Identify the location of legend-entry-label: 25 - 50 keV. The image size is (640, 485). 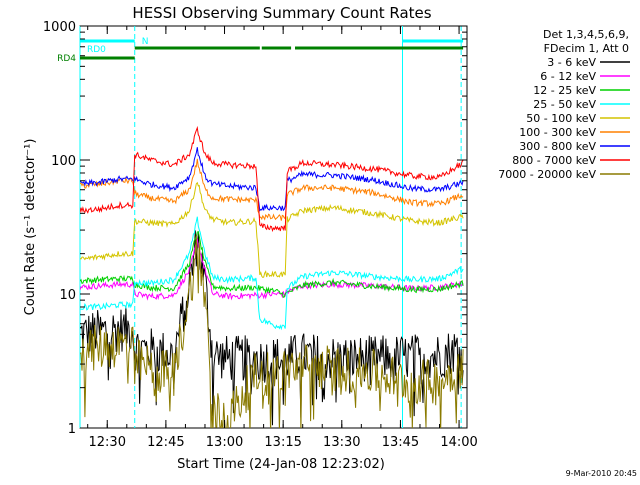
(564, 104).